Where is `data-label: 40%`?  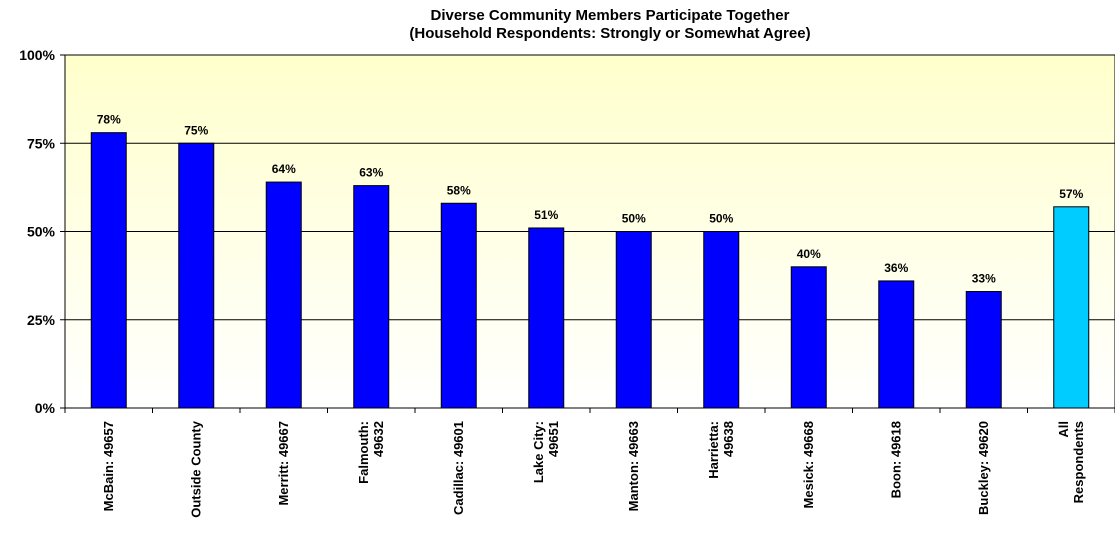
data-label: 40% is located at coordinates (809, 254).